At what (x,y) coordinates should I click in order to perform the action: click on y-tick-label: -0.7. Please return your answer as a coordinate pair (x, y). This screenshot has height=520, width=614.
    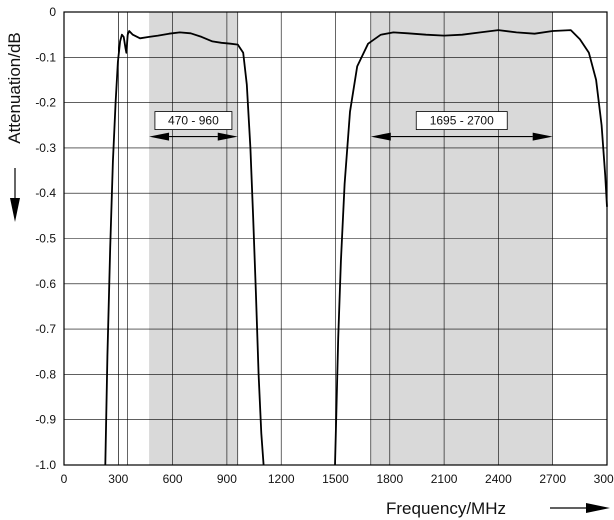
    Looking at the image, I should click on (45, 329).